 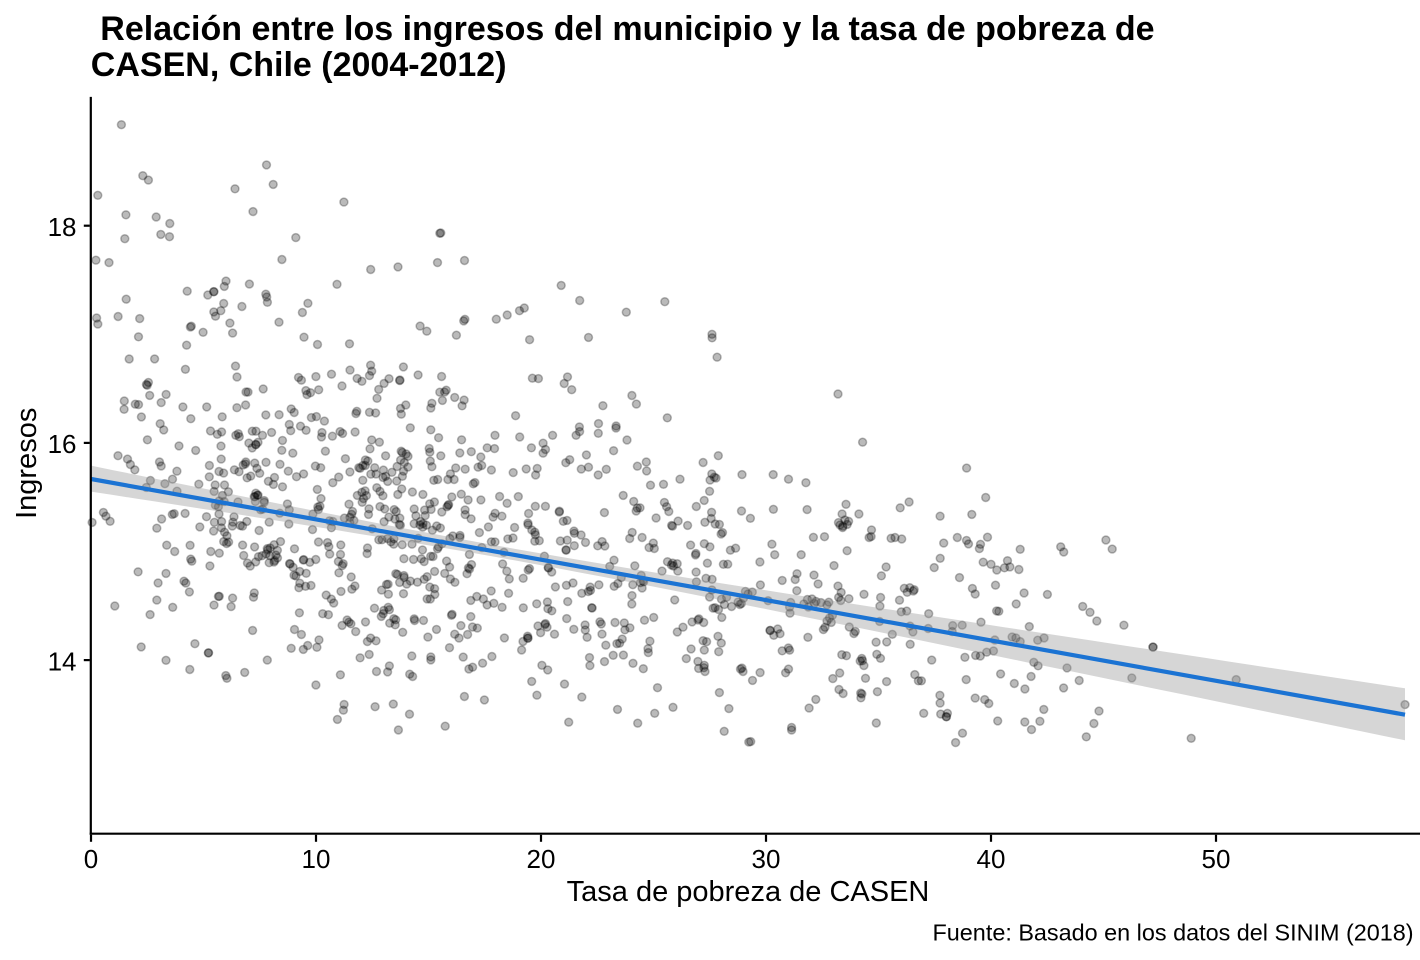 What do you see at coordinates (766, 859) in the screenshot?
I see `svg-text: 30` at bounding box center [766, 859].